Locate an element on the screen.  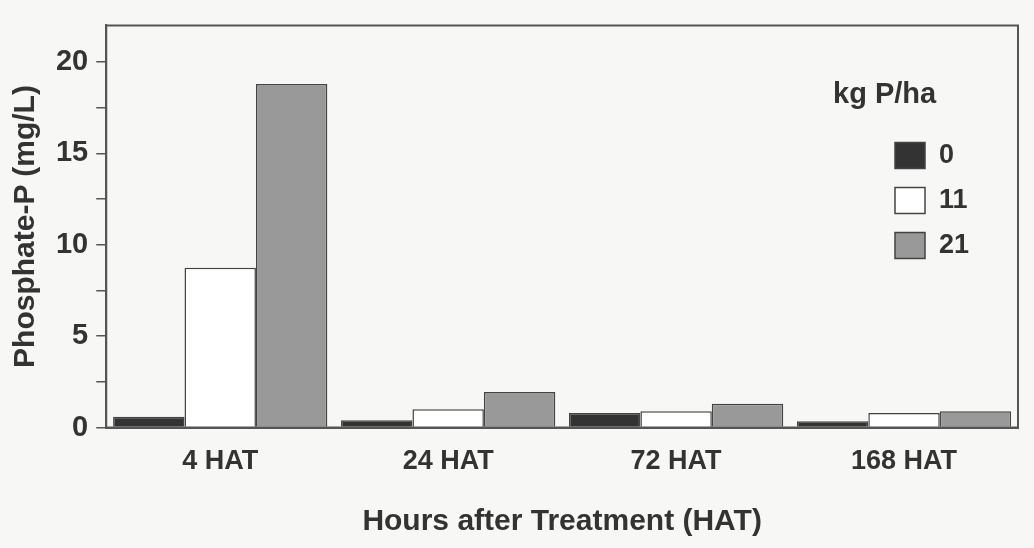
x-tick-label: 168 HAT is located at coordinates (904, 460).